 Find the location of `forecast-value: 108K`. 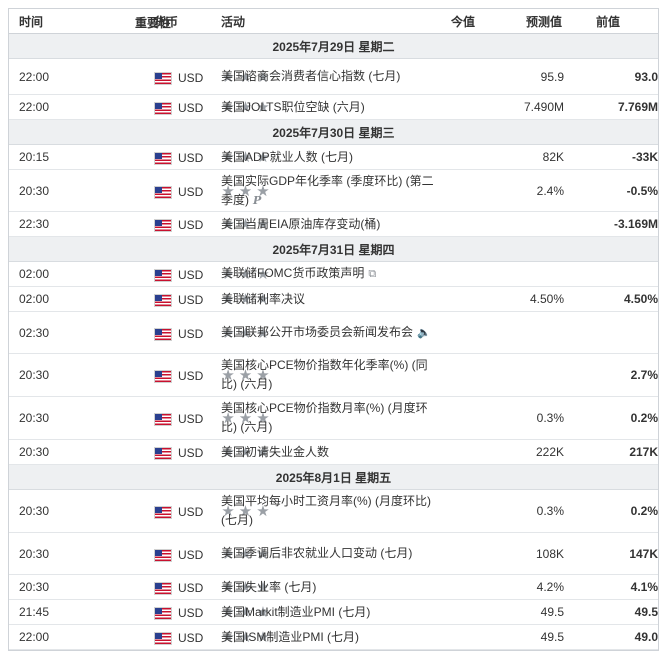

forecast-value: 108K is located at coordinates (519, 553).